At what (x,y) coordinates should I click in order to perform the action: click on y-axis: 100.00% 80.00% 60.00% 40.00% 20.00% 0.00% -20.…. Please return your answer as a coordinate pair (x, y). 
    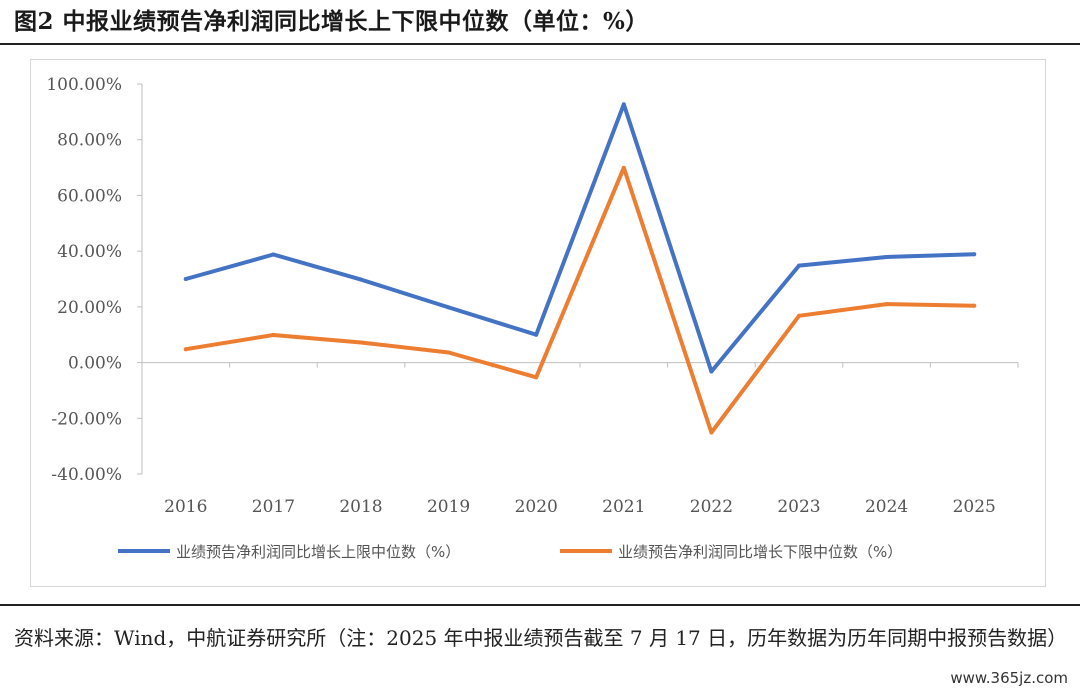
    Looking at the image, I should click on (94, 280).